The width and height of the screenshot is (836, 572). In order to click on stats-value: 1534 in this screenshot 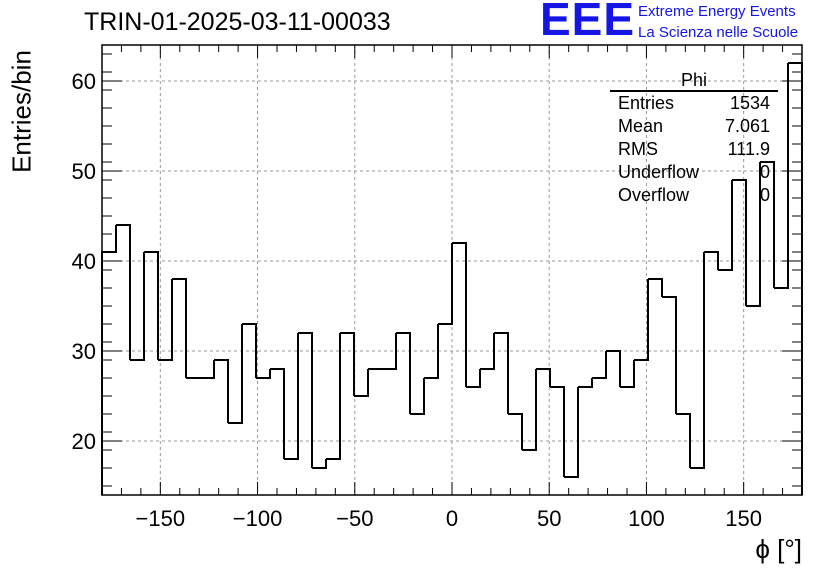, I will do `click(749, 103)`.